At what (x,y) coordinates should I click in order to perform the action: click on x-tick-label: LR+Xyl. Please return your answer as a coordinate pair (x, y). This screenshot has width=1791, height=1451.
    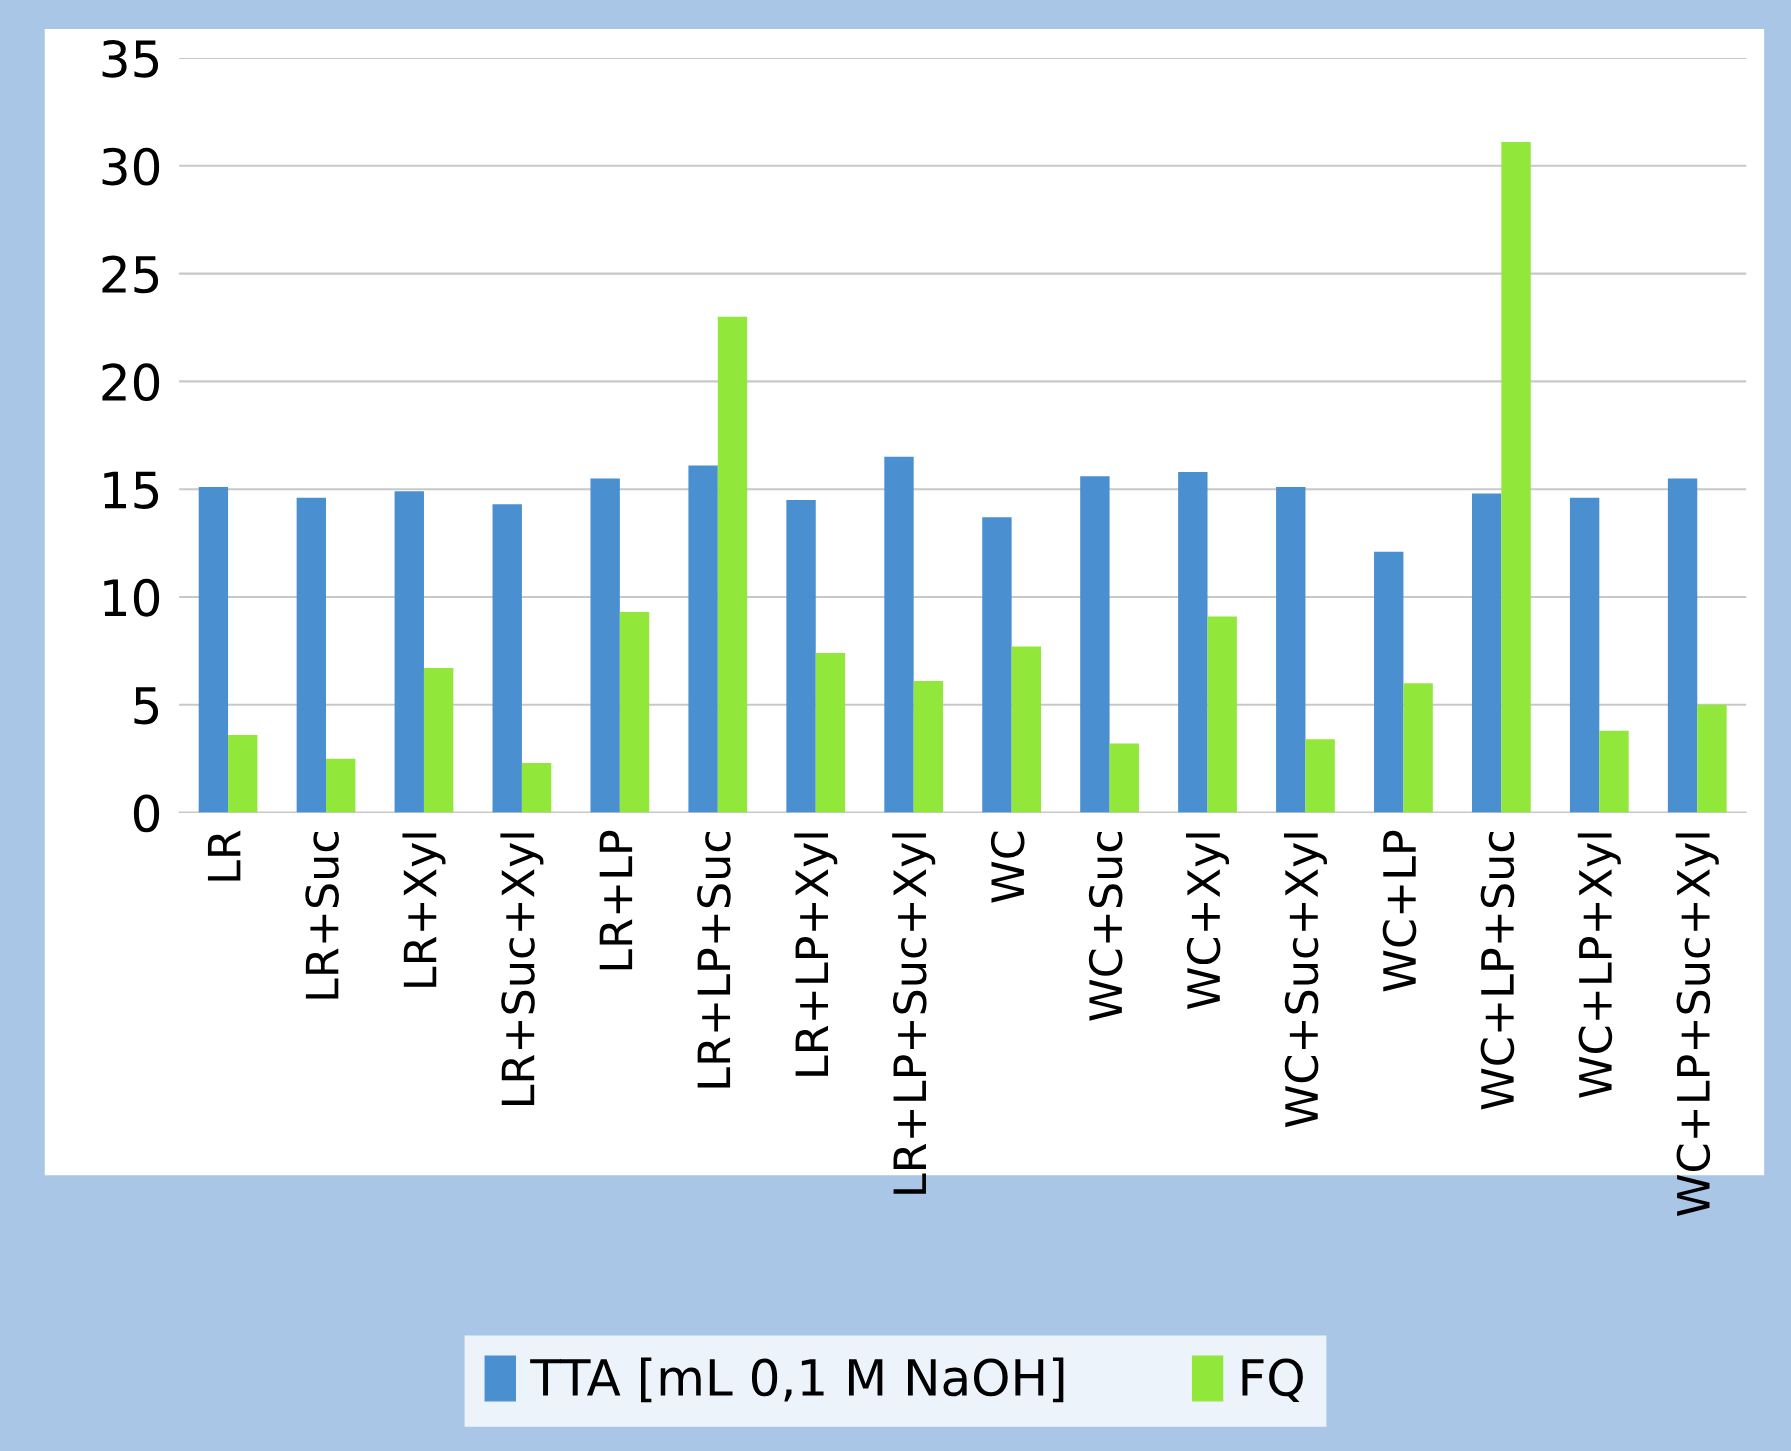
    Looking at the image, I should click on (424, 910).